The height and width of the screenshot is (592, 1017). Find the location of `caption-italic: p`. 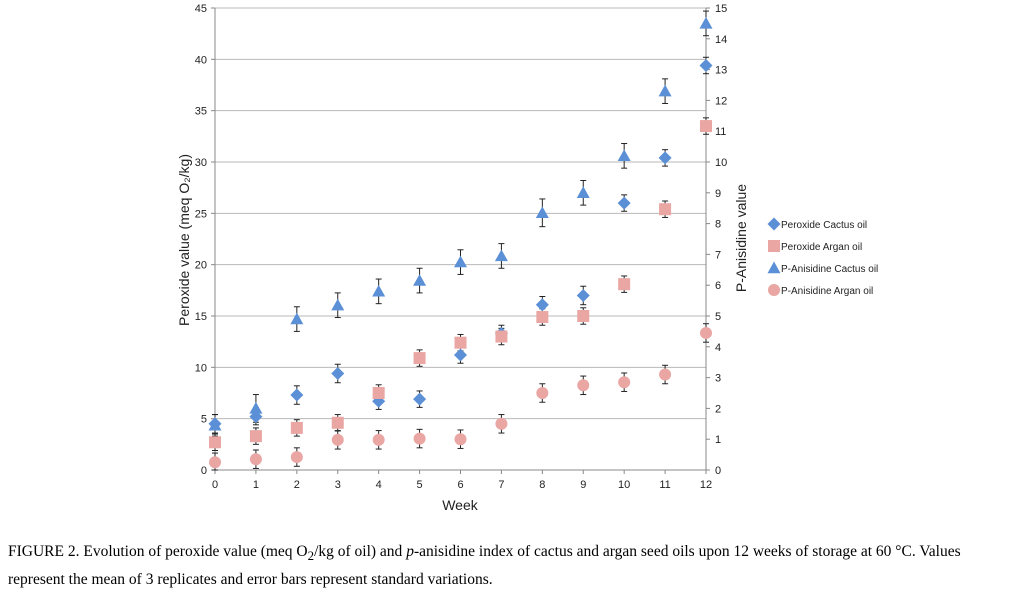

caption-italic: p is located at coordinates (410, 551).